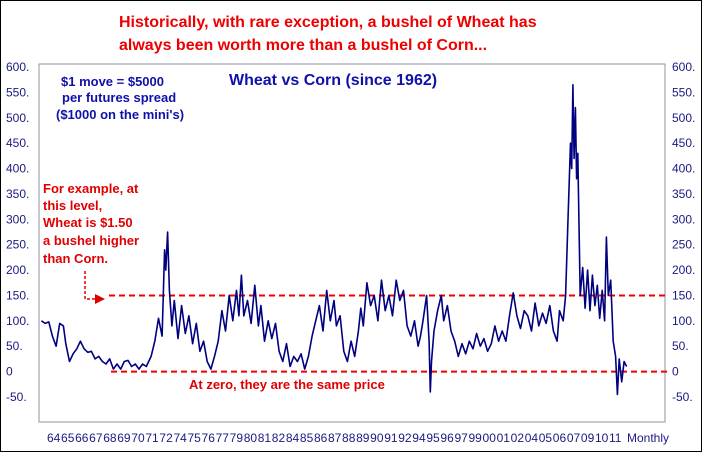  What do you see at coordinates (349, 438) in the screenshot?
I see `x-tick: 88` at bounding box center [349, 438].